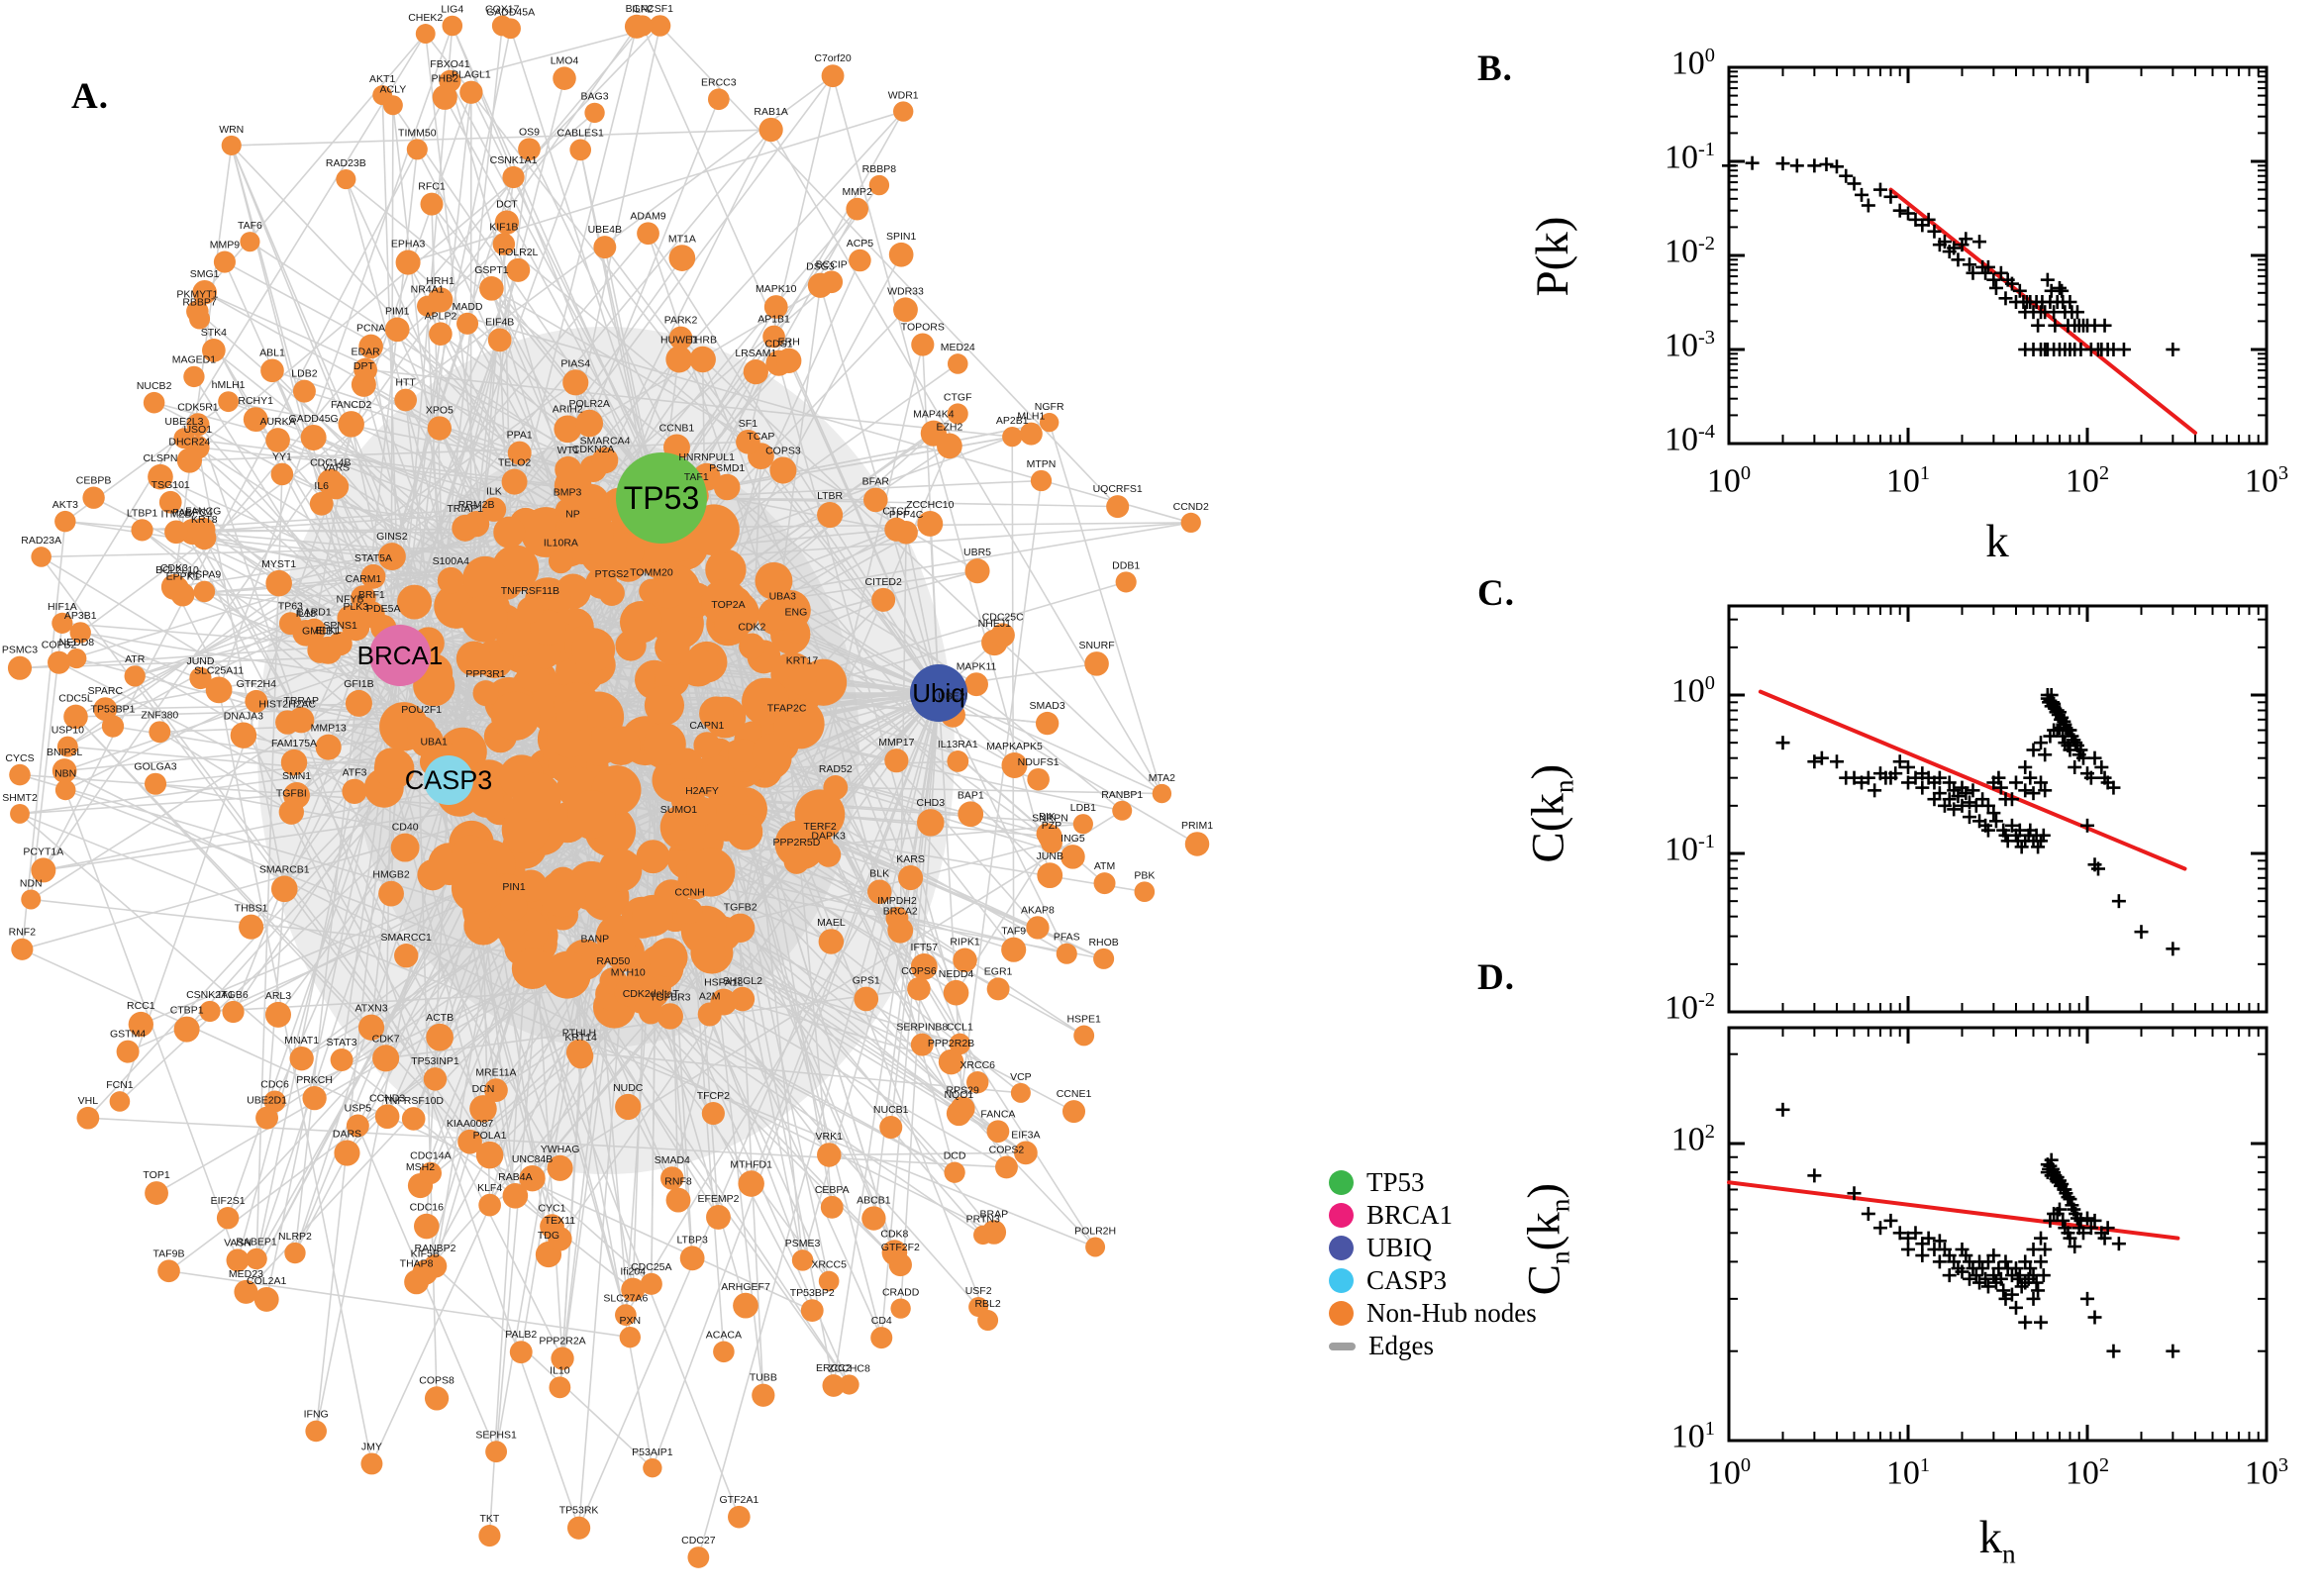  What do you see at coordinates (560, 1150) in the screenshot?
I see `gene-label: YWHAG` at bounding box center [560, 1150].